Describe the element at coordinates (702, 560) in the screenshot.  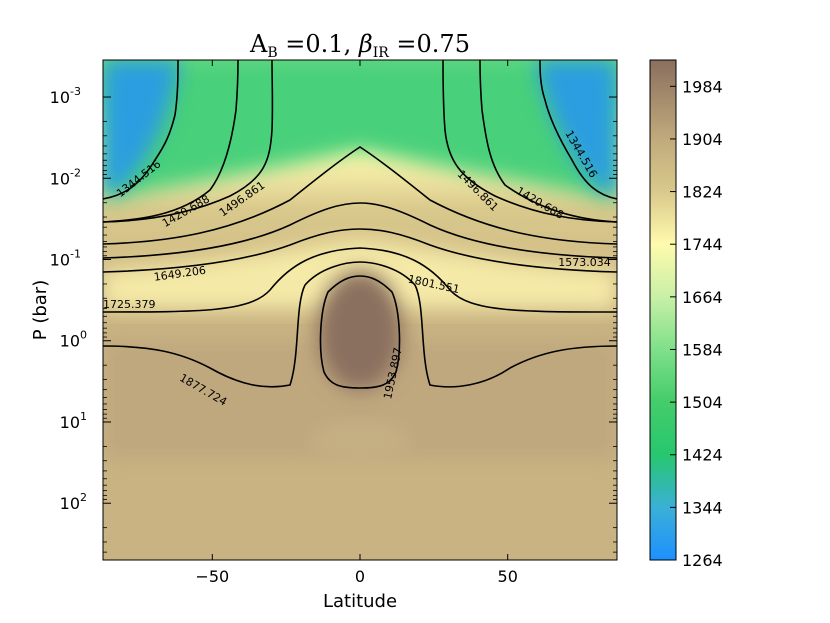
I see `colorbar-tick-label: 1264` at that location.